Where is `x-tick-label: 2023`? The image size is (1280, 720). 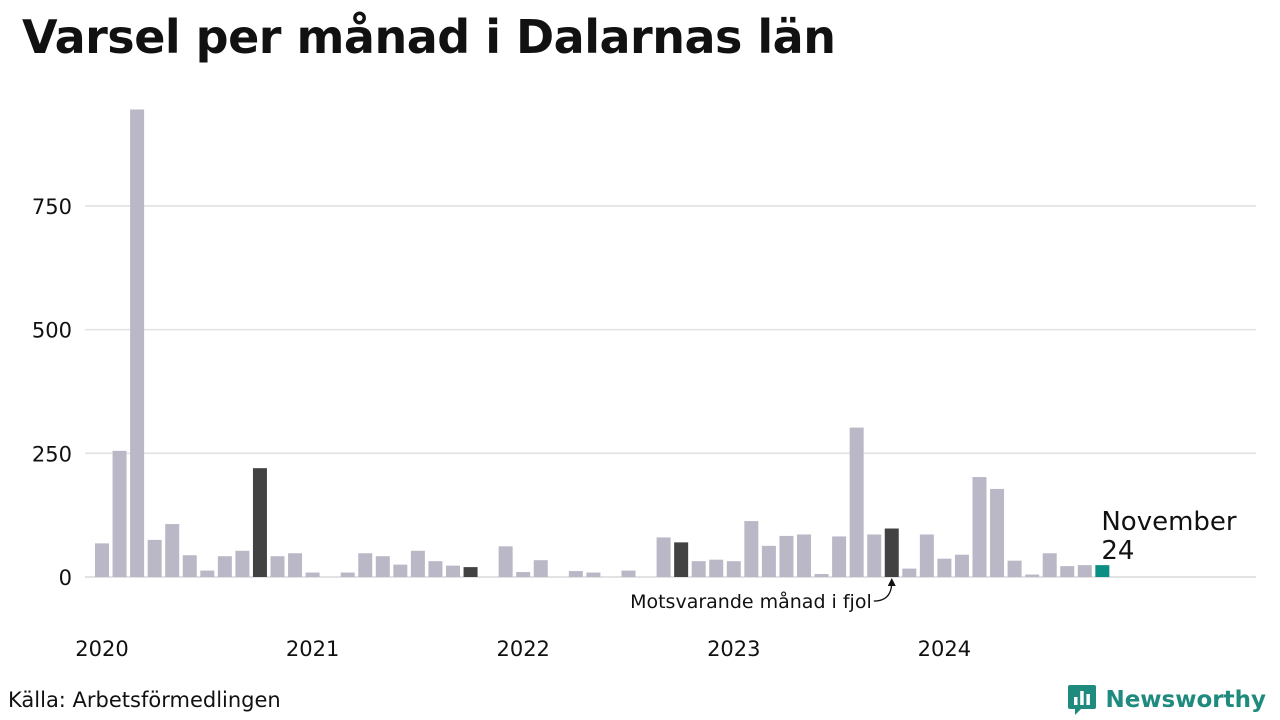 x-tick-label: 2023 is located at coordinates (733, 649).